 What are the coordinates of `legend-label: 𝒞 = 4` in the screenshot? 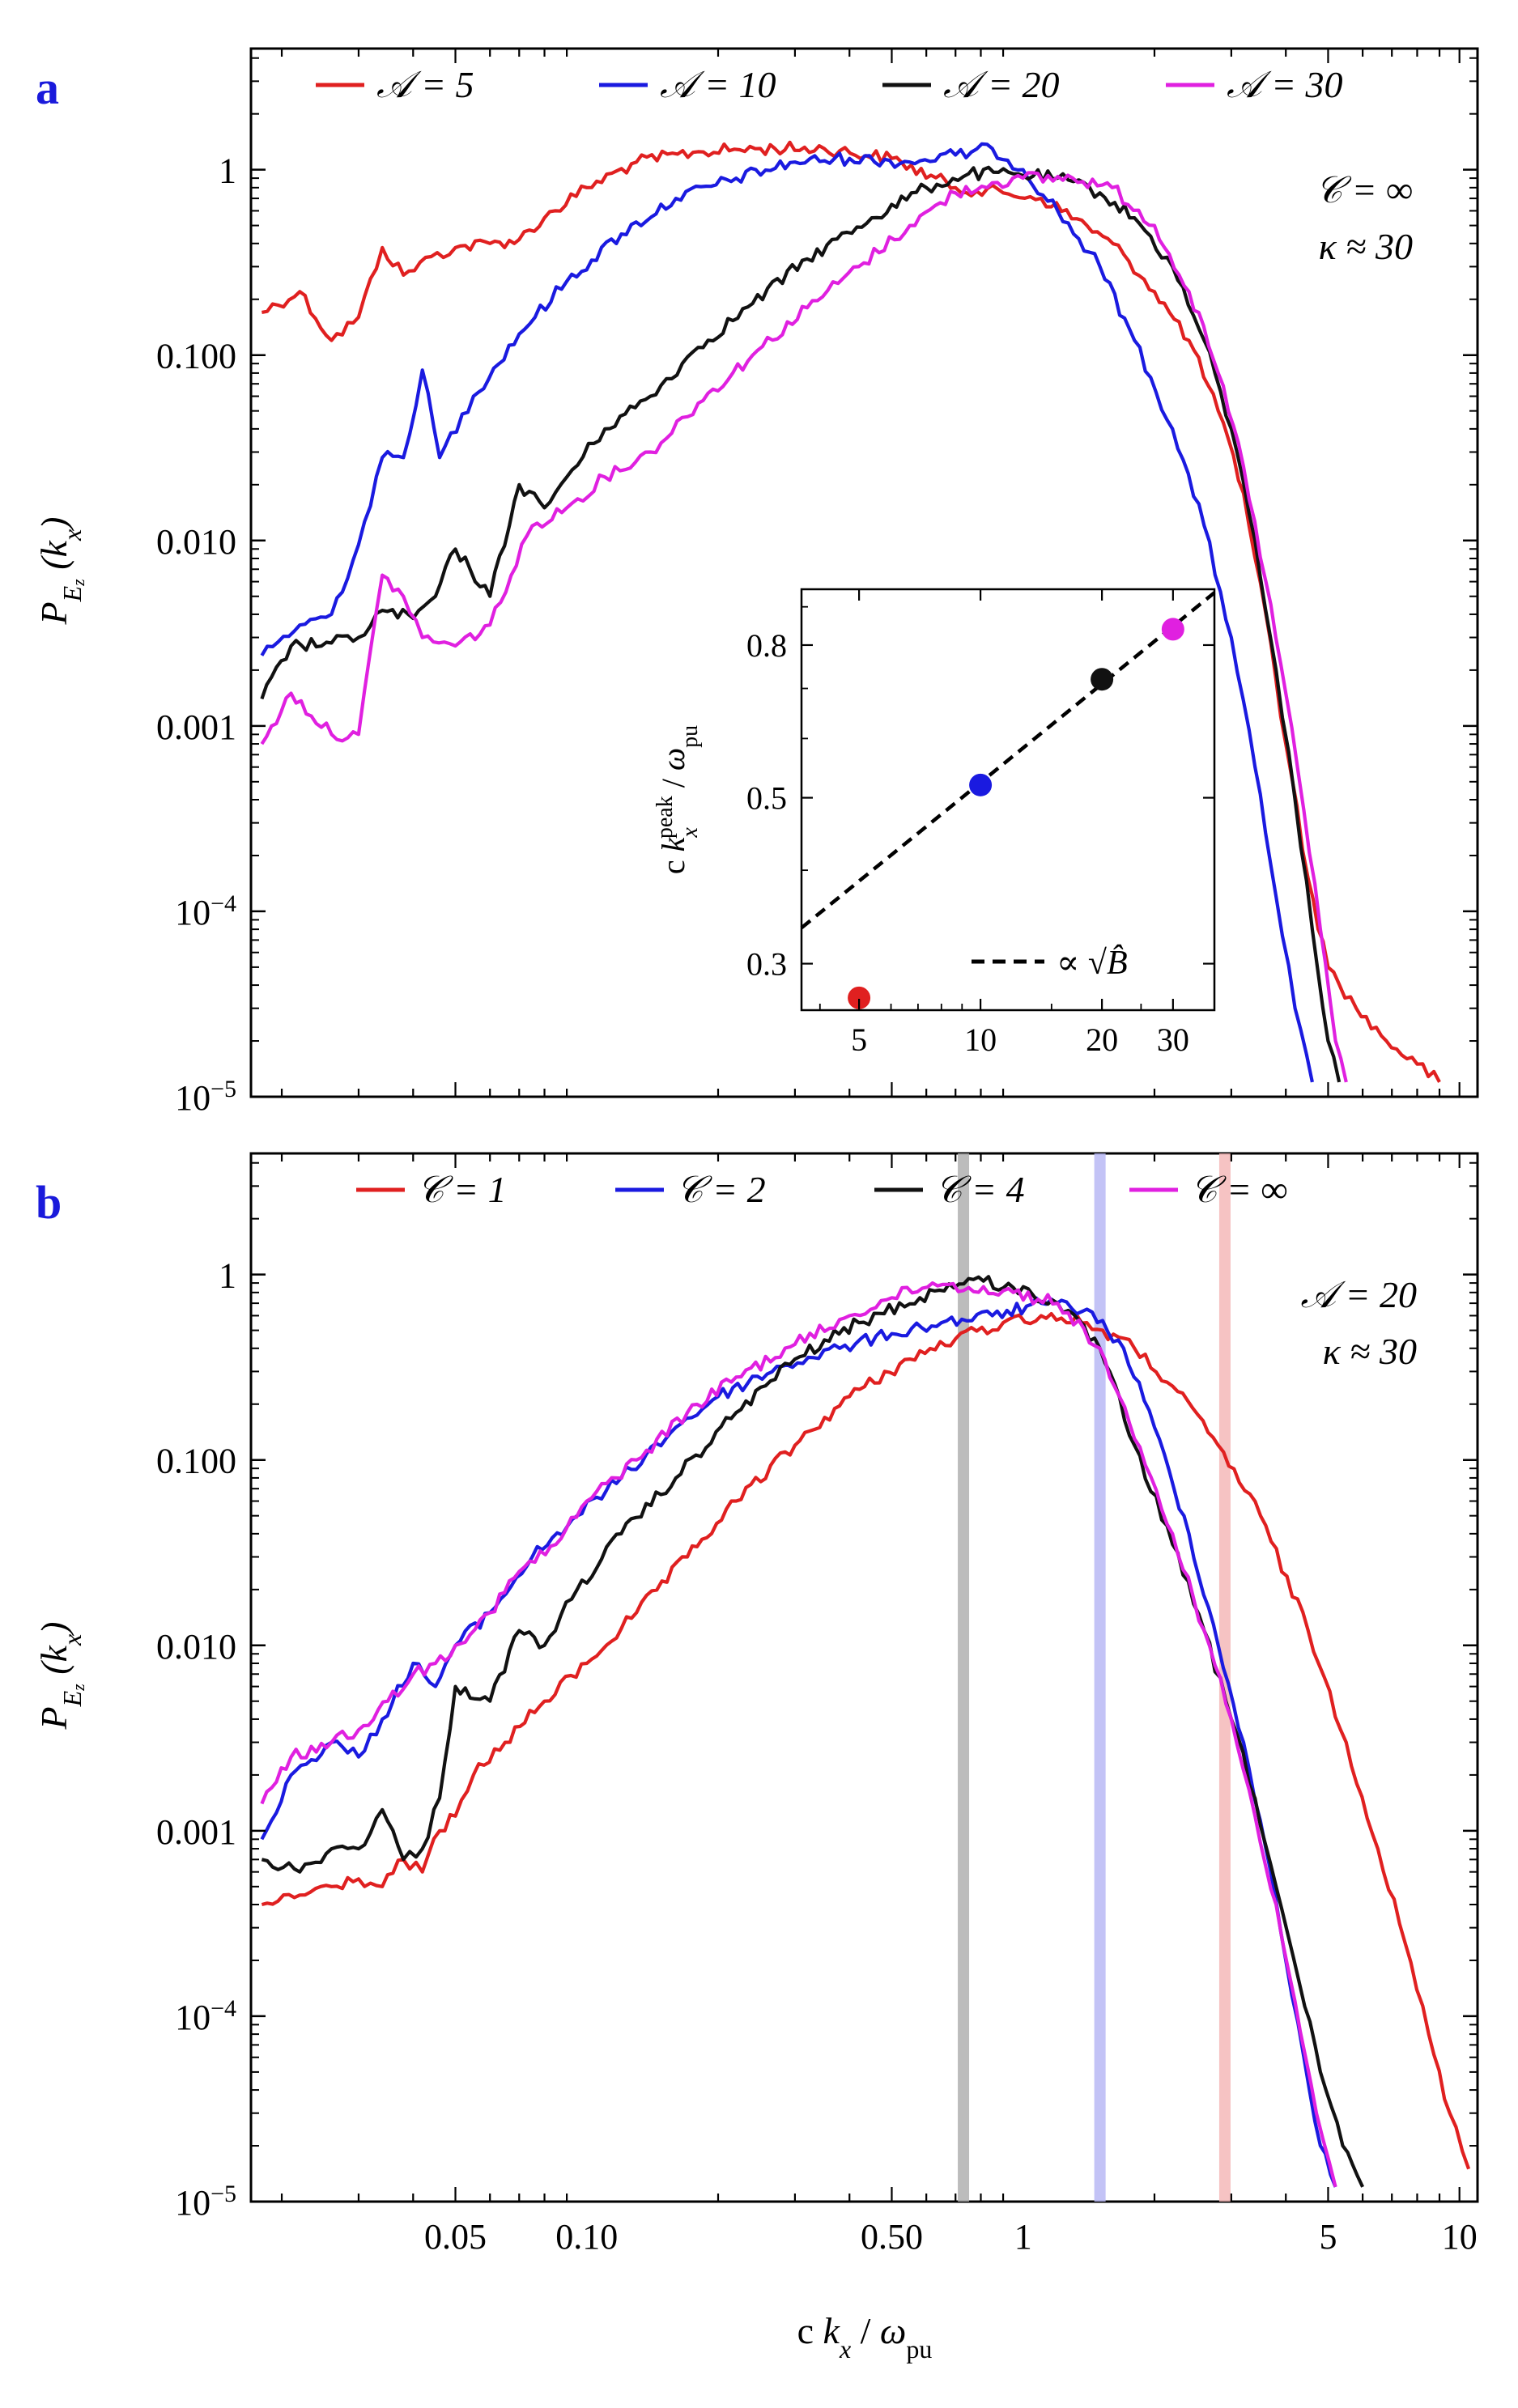 It's located at (980, 1189).